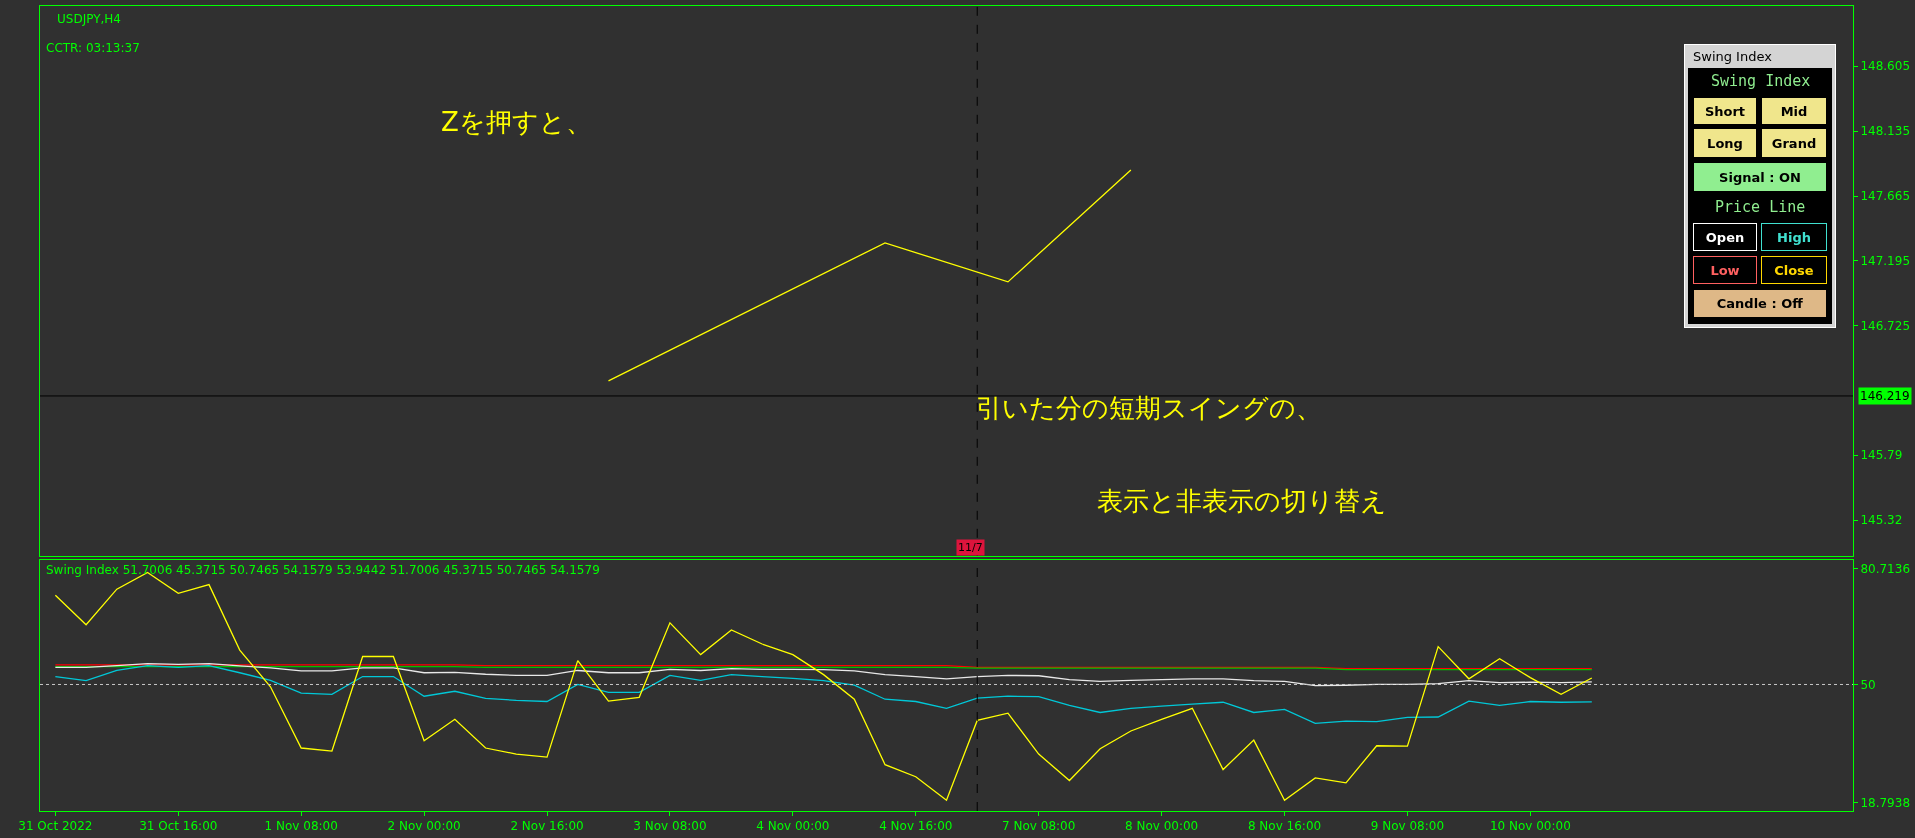 The width and height of the screenshot is (1915, 838). I want to click on y-tick-label: 147.195, so click(1885, 261).